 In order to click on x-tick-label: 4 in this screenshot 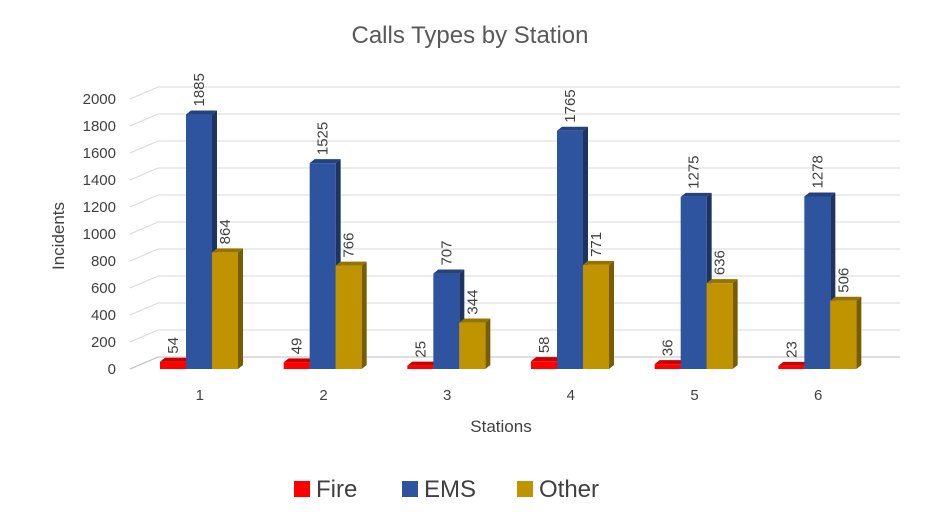, I will do `click(571, 395)`.